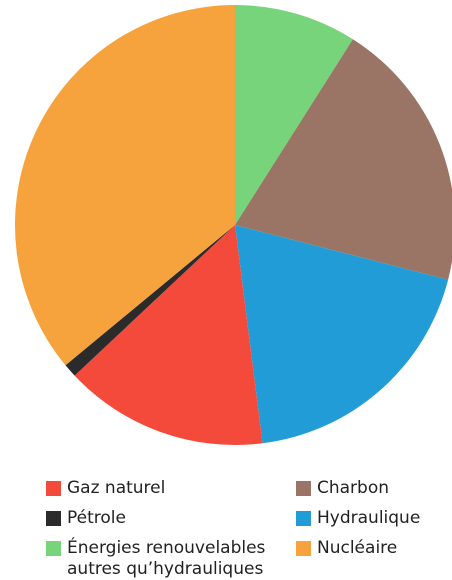 The width and height of the screenshot is (452, 580). What do you see at coordinates (357, 548) in the screenshot?
I see `legend-label: Nucléaire` at bounding box center [357, 548].